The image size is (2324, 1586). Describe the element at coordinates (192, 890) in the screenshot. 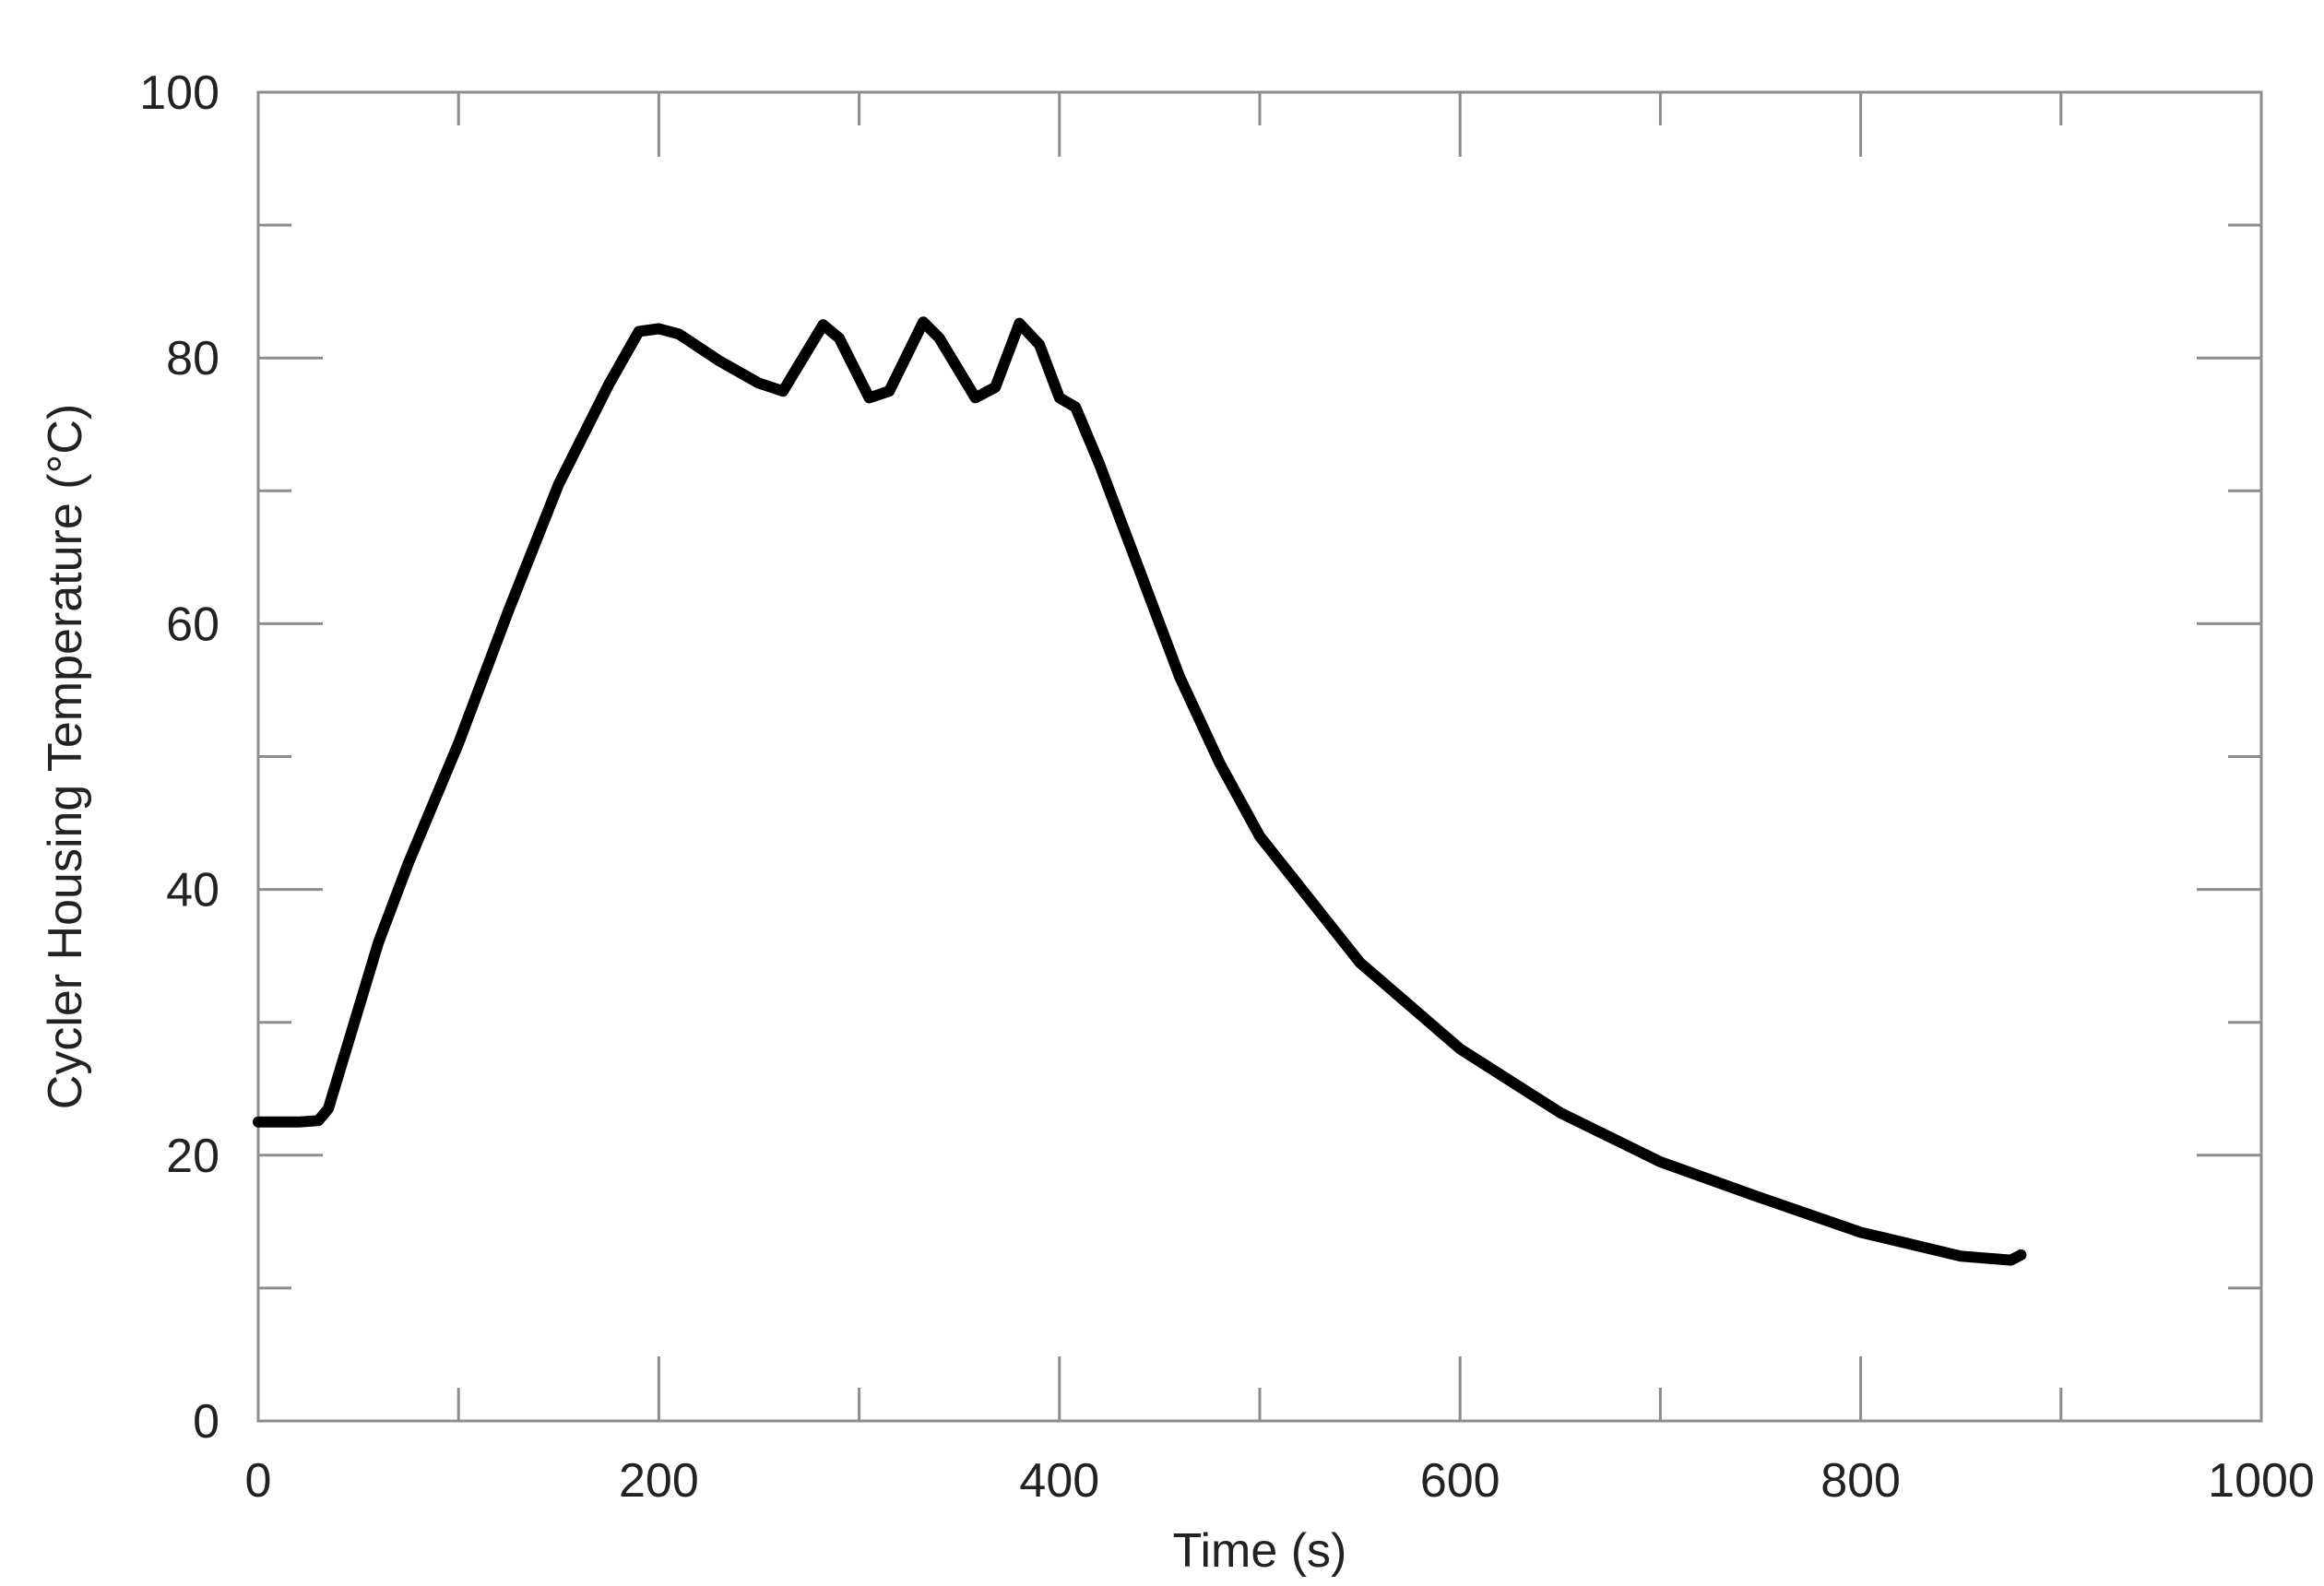

I see `y-tick-label: 40` at that location.